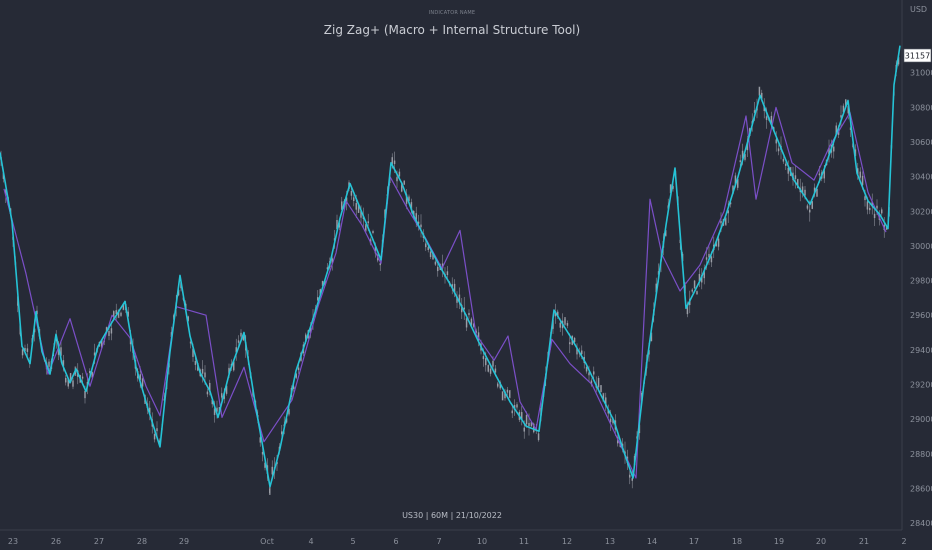 This screenshot has width=932, height=550. I want to click on price-tick-label: 30600, so click(921, 142).